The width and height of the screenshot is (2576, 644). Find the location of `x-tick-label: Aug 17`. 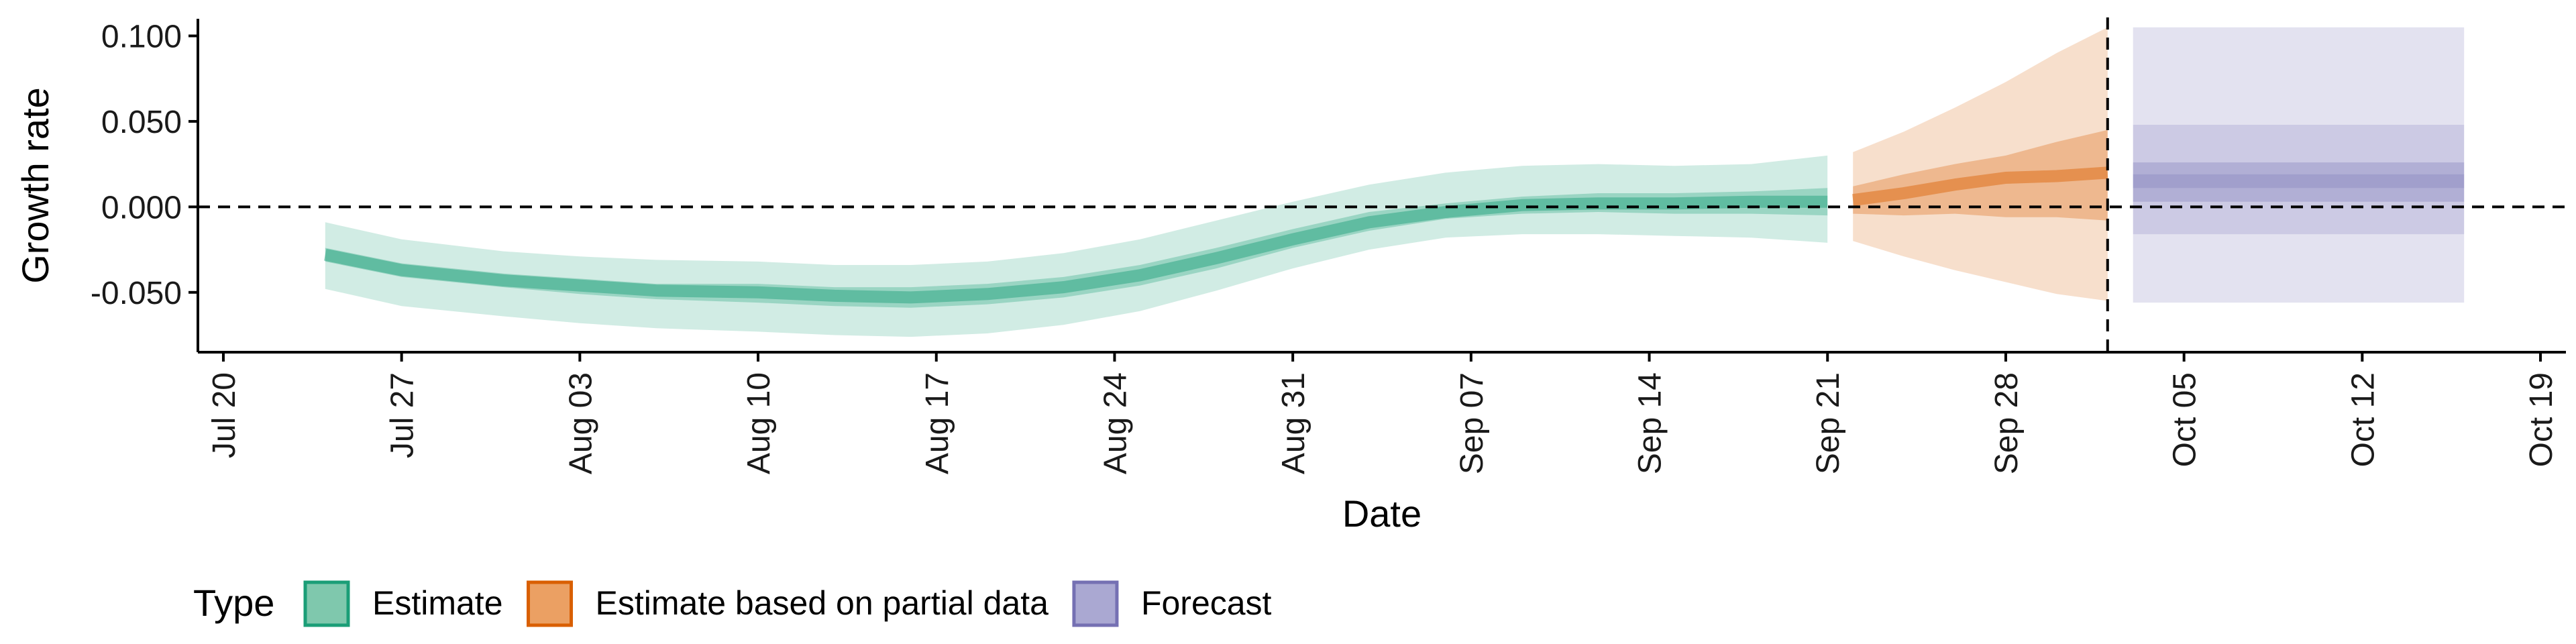

x-tick-label: Aug 17 is located at coordinates (937, 423).